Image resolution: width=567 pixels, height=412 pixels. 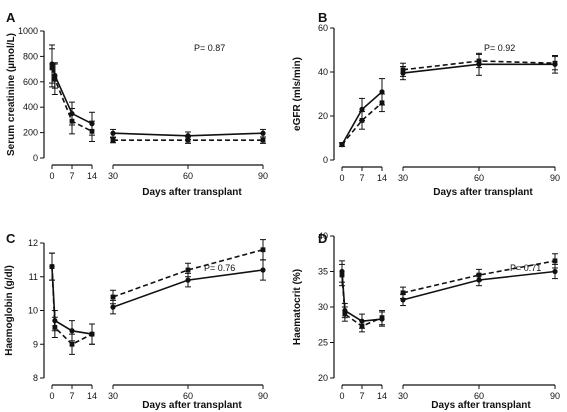 What do you see at coordinates (33, 311) in the screenshot?
I see `y-tick-label: 10` at bounding box center [33, 311].